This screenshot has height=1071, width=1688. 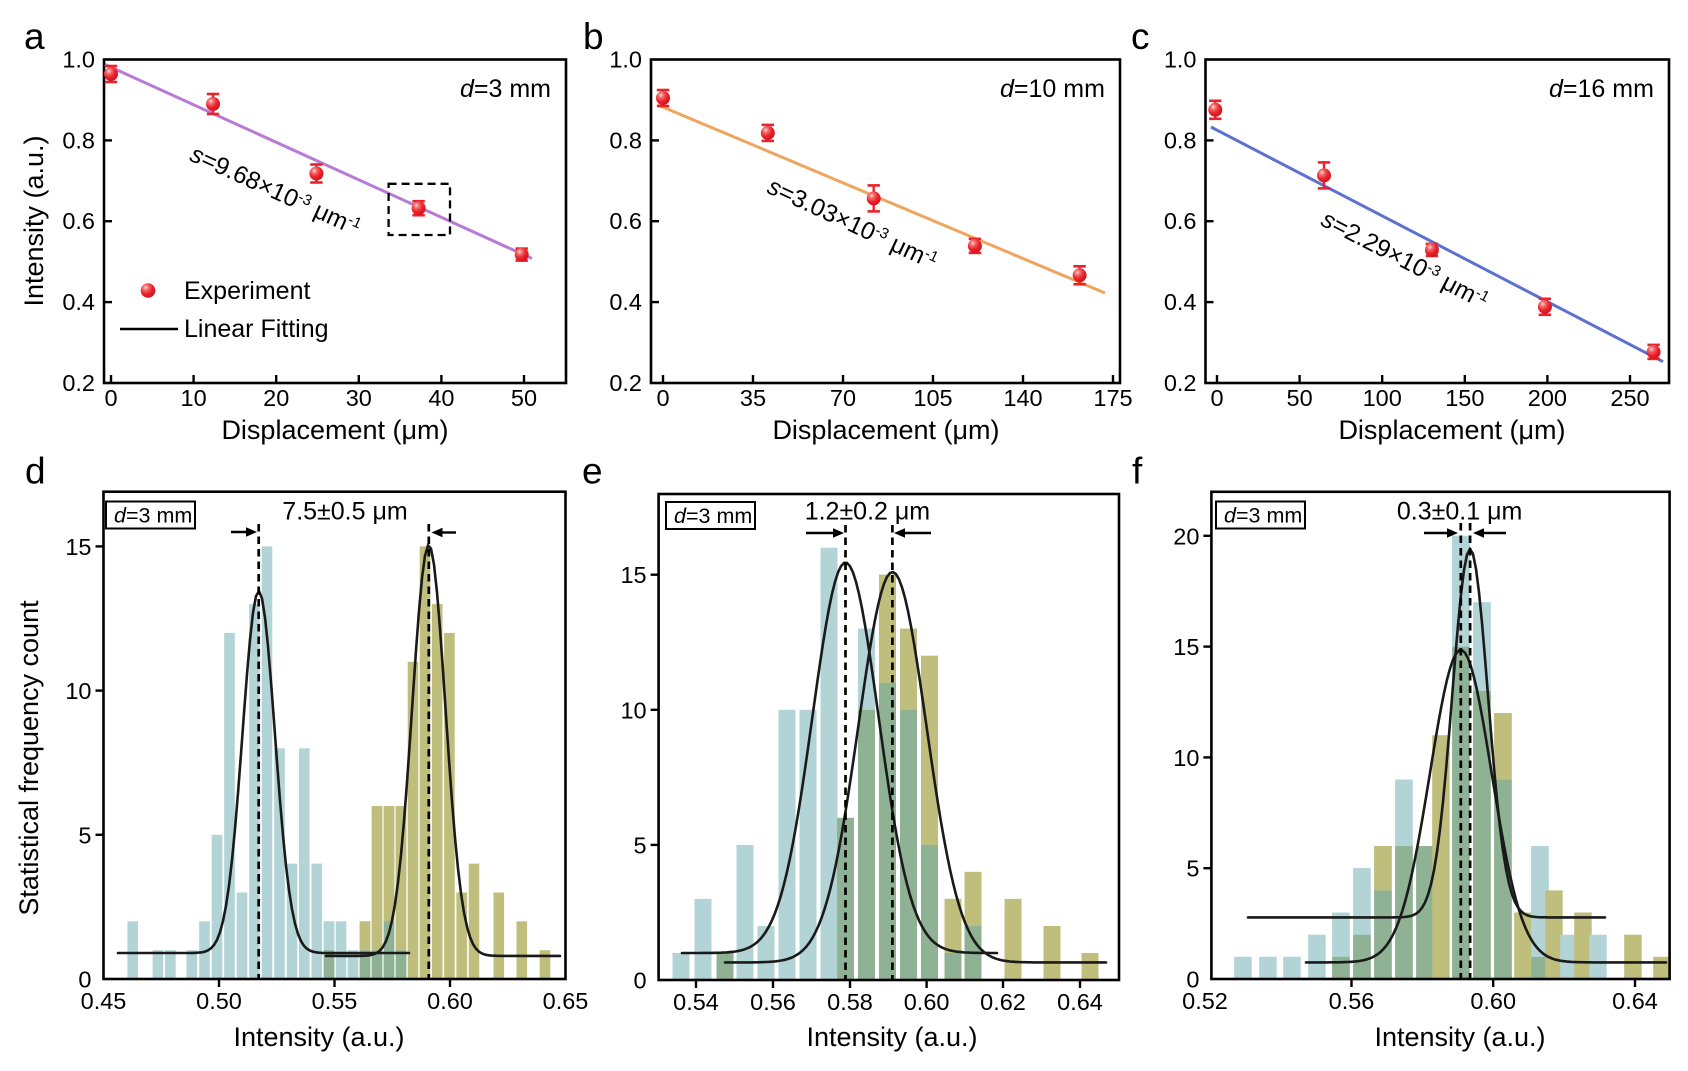 What do you see at coordinates (696, 1002) in the screenshot?
I see `svg-text: 0.54` at bounding box center [696, 1002].